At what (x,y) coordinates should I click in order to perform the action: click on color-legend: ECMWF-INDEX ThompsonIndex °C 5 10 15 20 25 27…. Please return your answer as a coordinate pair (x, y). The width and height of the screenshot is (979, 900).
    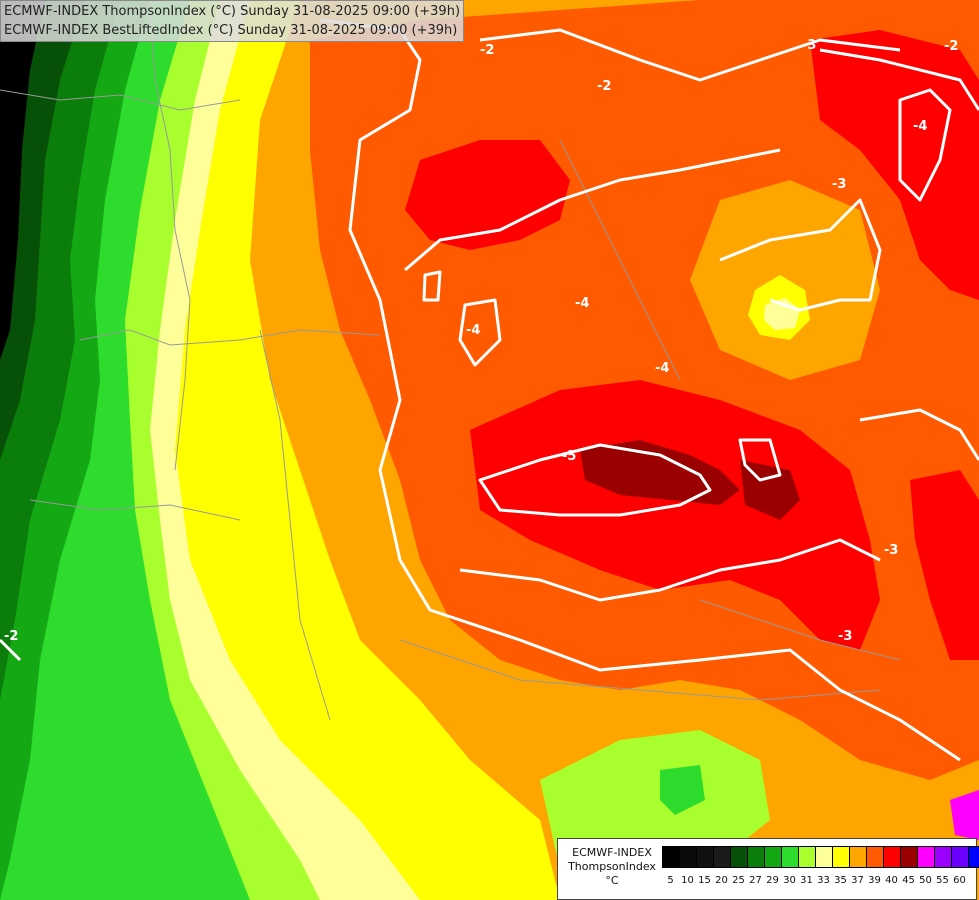
    Looking at the image, I should click on (768, 869).